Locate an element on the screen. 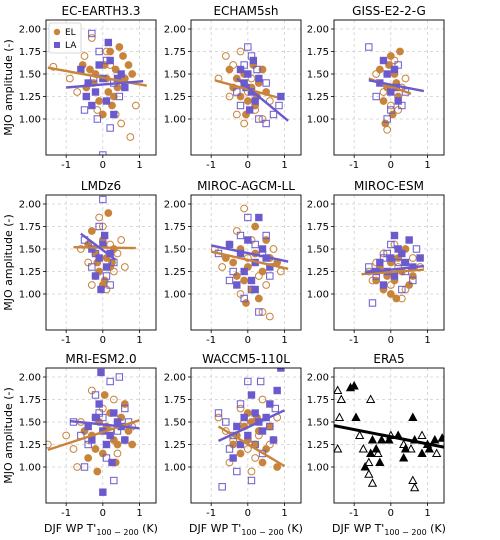  y-tick-label: 1.75 is located at coordinates (30, 400).